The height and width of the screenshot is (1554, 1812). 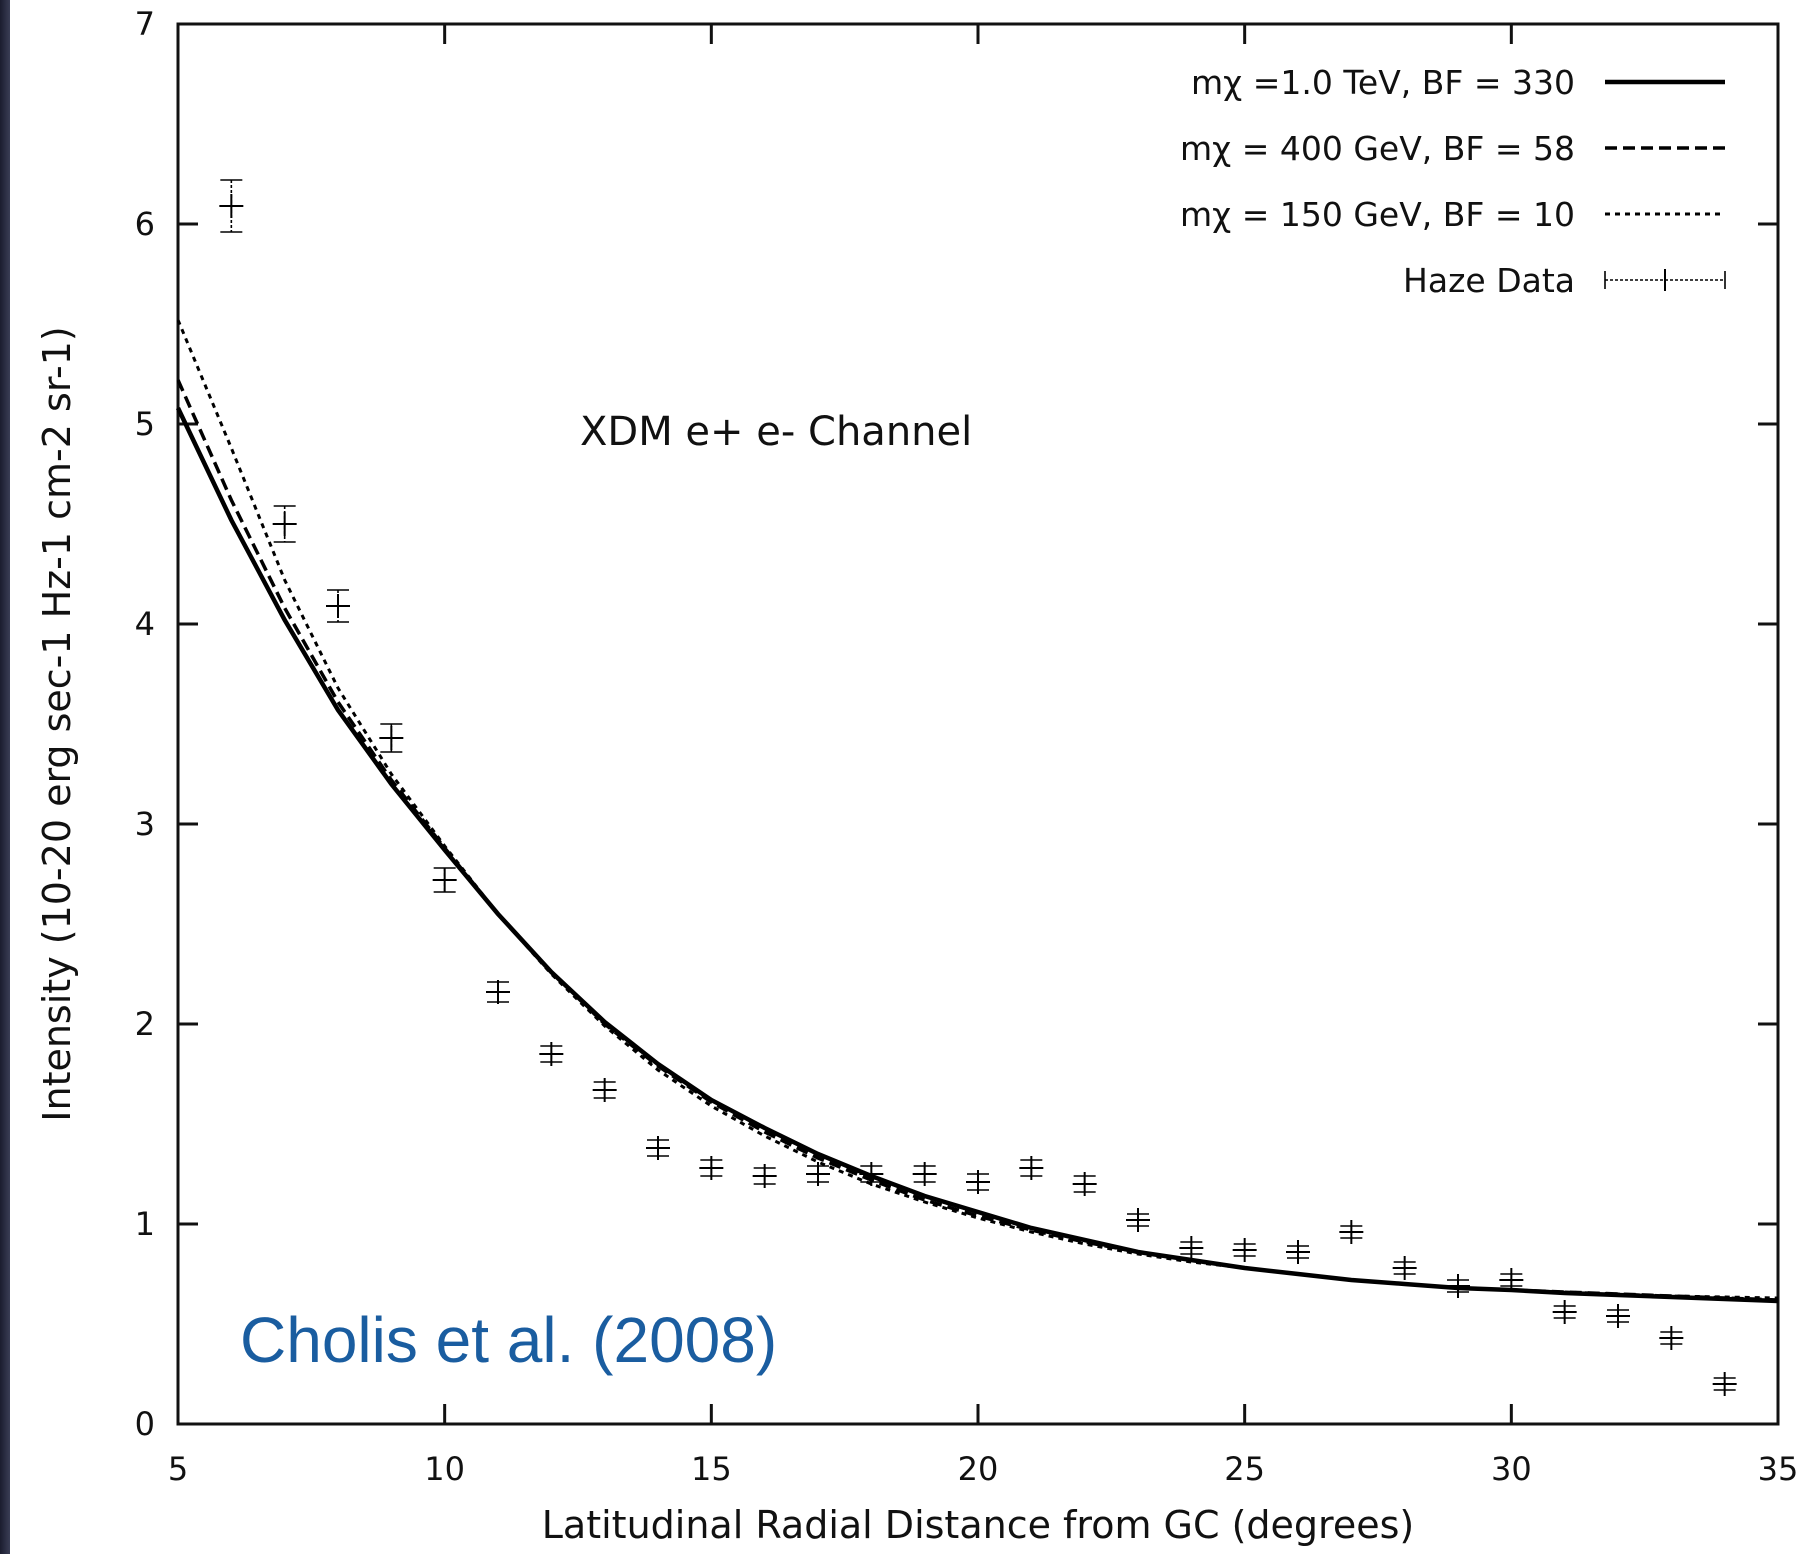 What do you see at coordinates (1778, 1469) in the screenshot?
I see `x-tick-label: 35` at bounding box center [1778, 1469].